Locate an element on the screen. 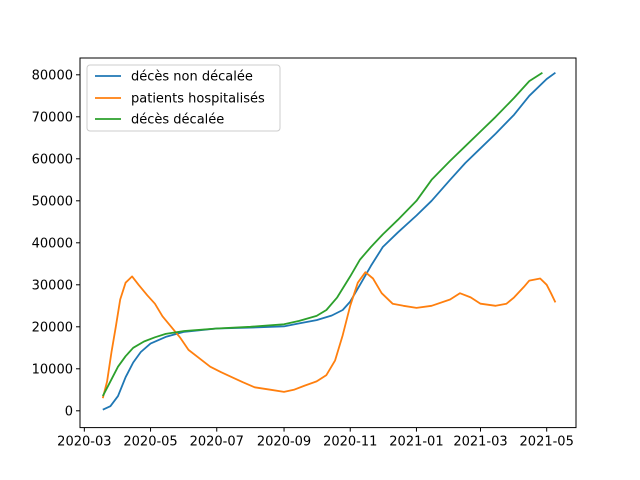  x-tick-label-3: 2020-07 is located at coordinates (217, 442).